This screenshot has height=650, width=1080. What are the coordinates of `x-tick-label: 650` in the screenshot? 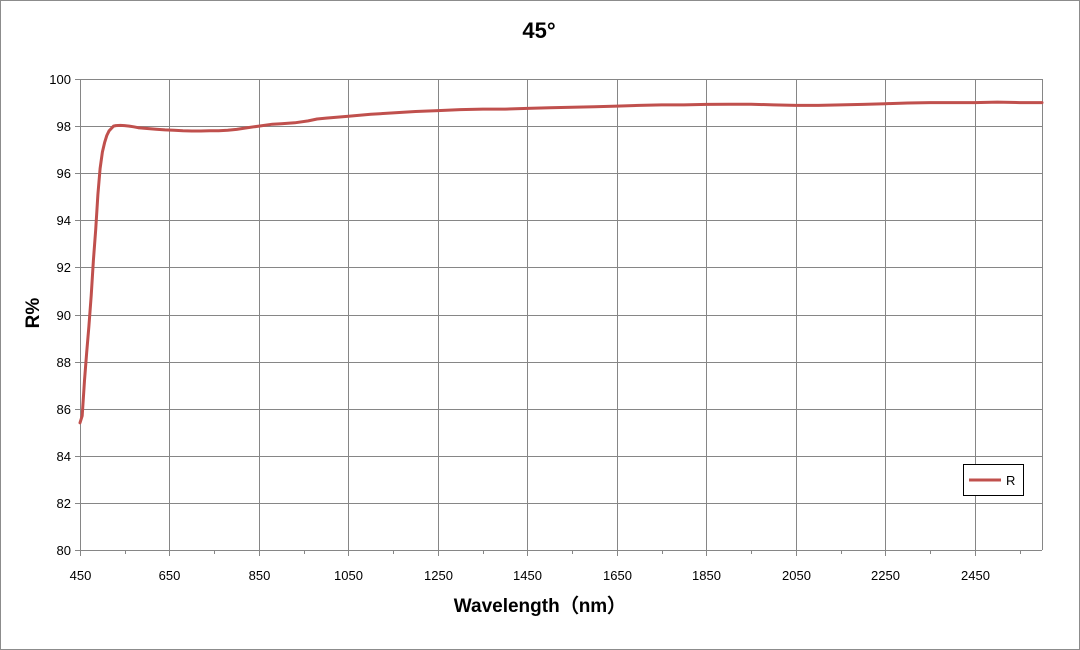 It's located at (170, 575).